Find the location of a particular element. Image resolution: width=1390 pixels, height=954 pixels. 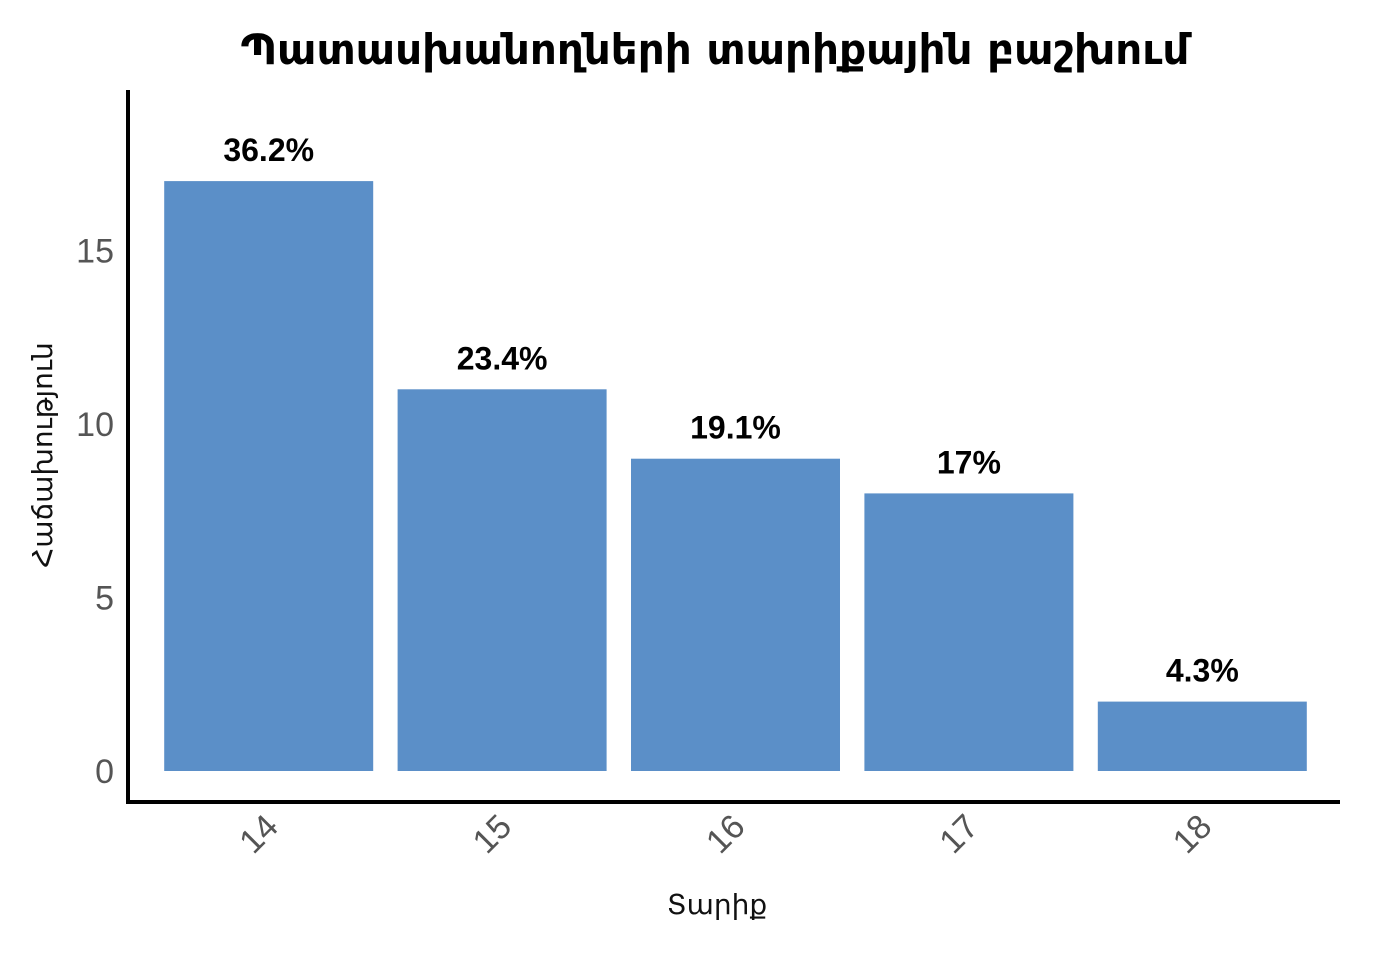

x-axis-ticks: 14 15 16 17 18 is located at coordinates (725, 834).